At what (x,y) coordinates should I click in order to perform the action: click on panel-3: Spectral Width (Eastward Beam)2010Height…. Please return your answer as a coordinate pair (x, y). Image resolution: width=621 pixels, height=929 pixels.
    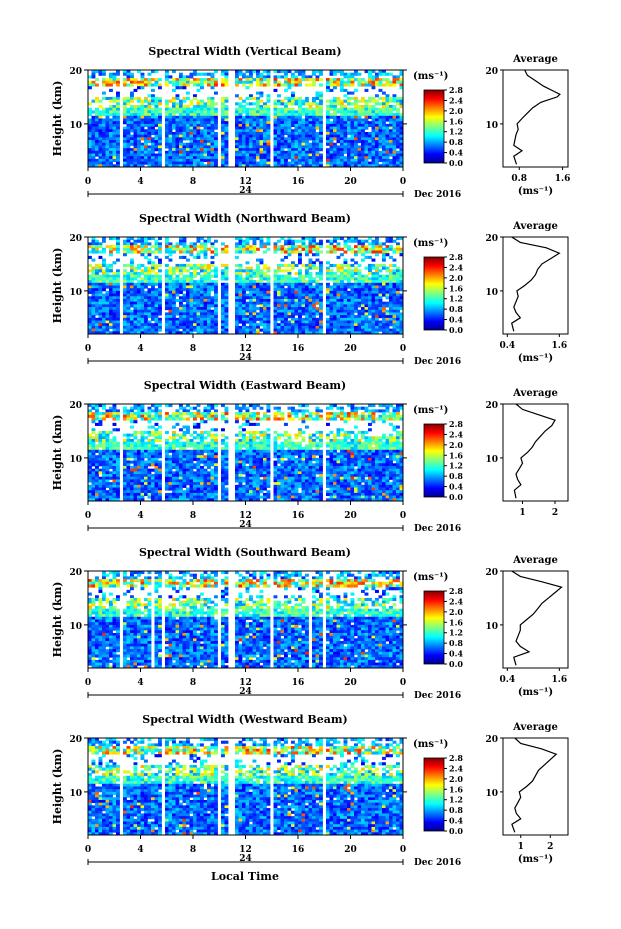
    Looking at the image, I should click on (310, 456).